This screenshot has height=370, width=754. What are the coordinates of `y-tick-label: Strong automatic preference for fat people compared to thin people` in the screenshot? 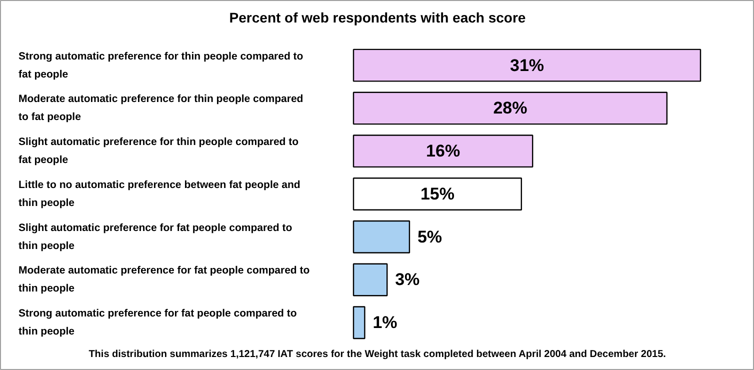 It's located at (157, 323).